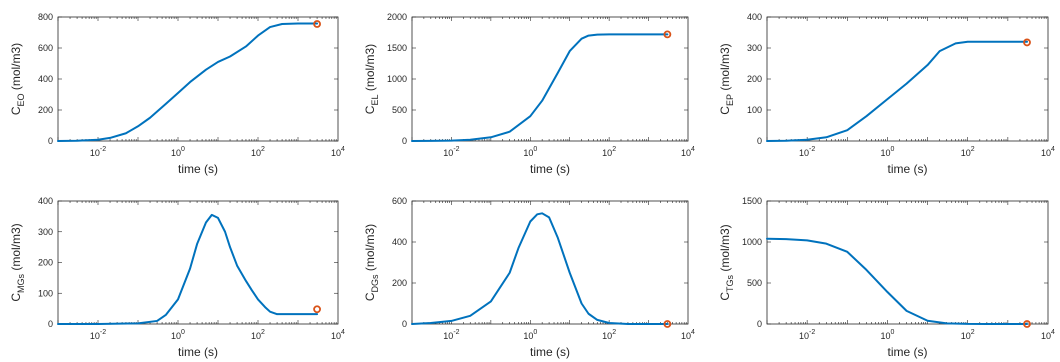 This screenshot has width=1060, height=362. I want to click on y-axis-label: CTGs (mol/m3), so click(726, 262).